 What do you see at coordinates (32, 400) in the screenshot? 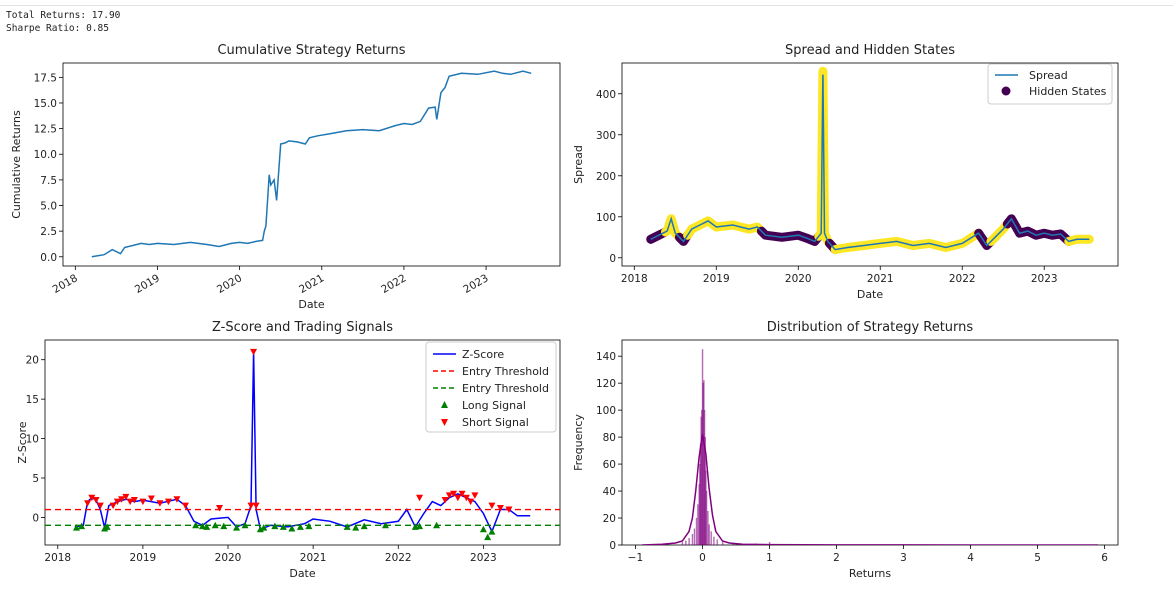
I see `y-tick-label-2: 15` at bounding box center [32, 400].